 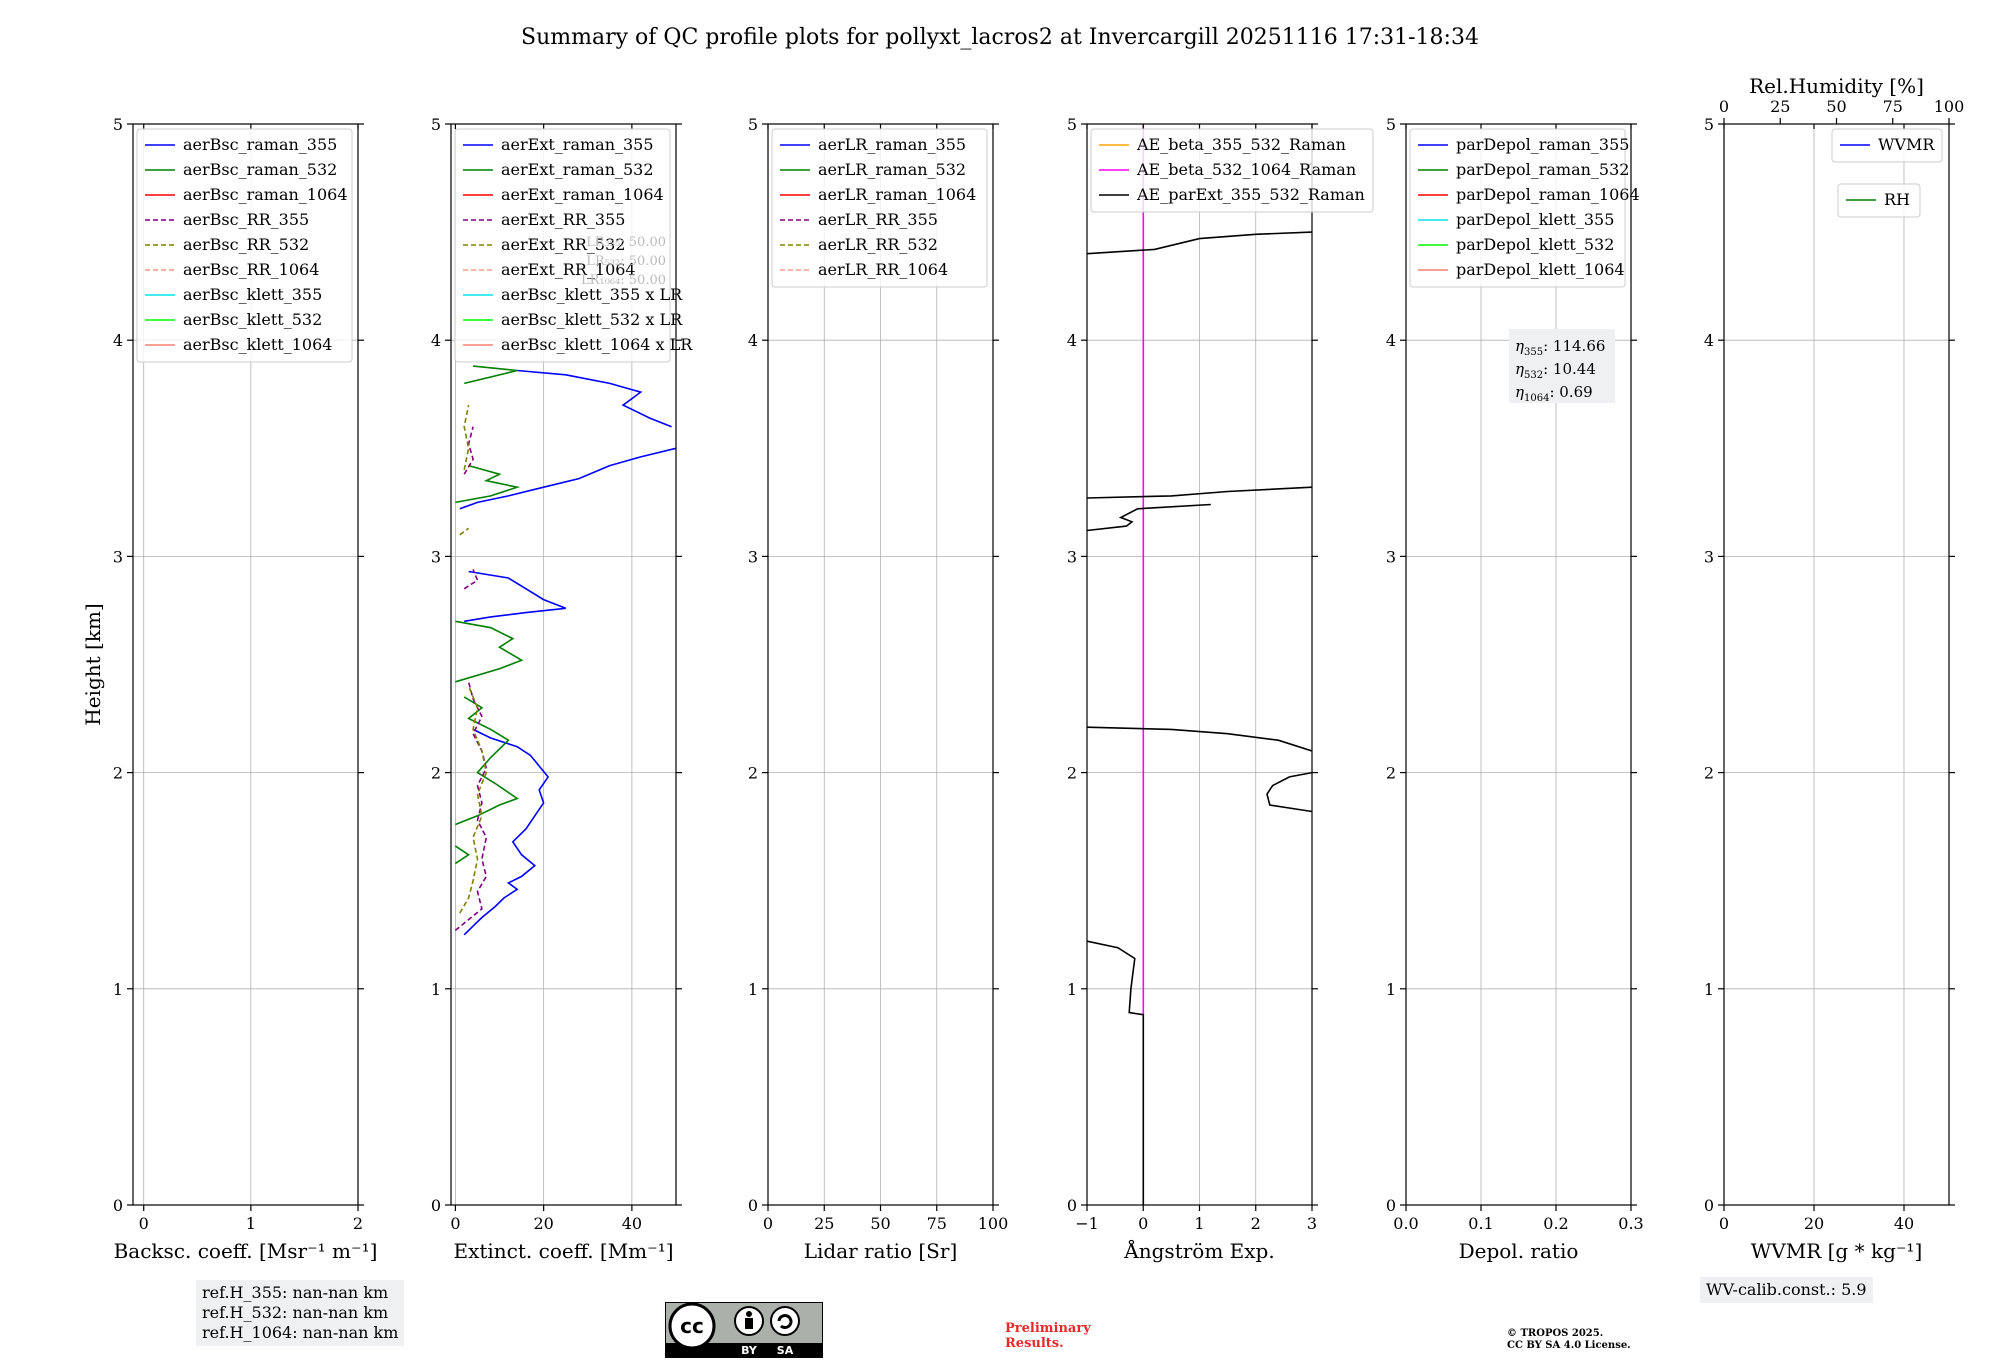 I want to click on wv-calib-box: WV-calib.const.: 5.9, so click(x=1786, y=1290).